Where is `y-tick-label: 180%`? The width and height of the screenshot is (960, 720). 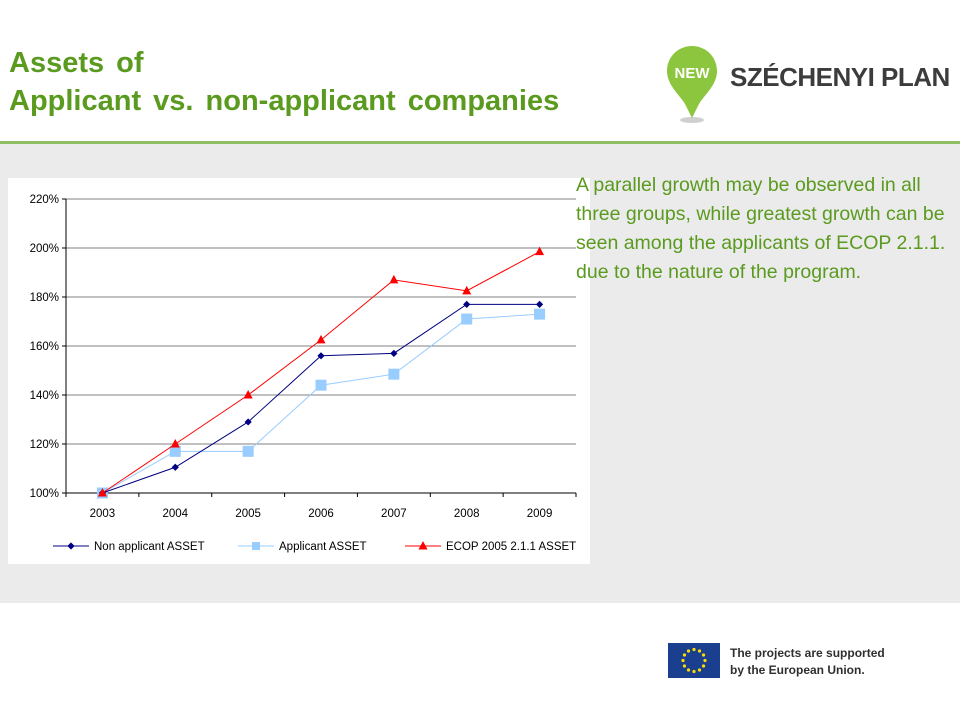
y-tick-label: 180% is located at coordinates (44, 298).